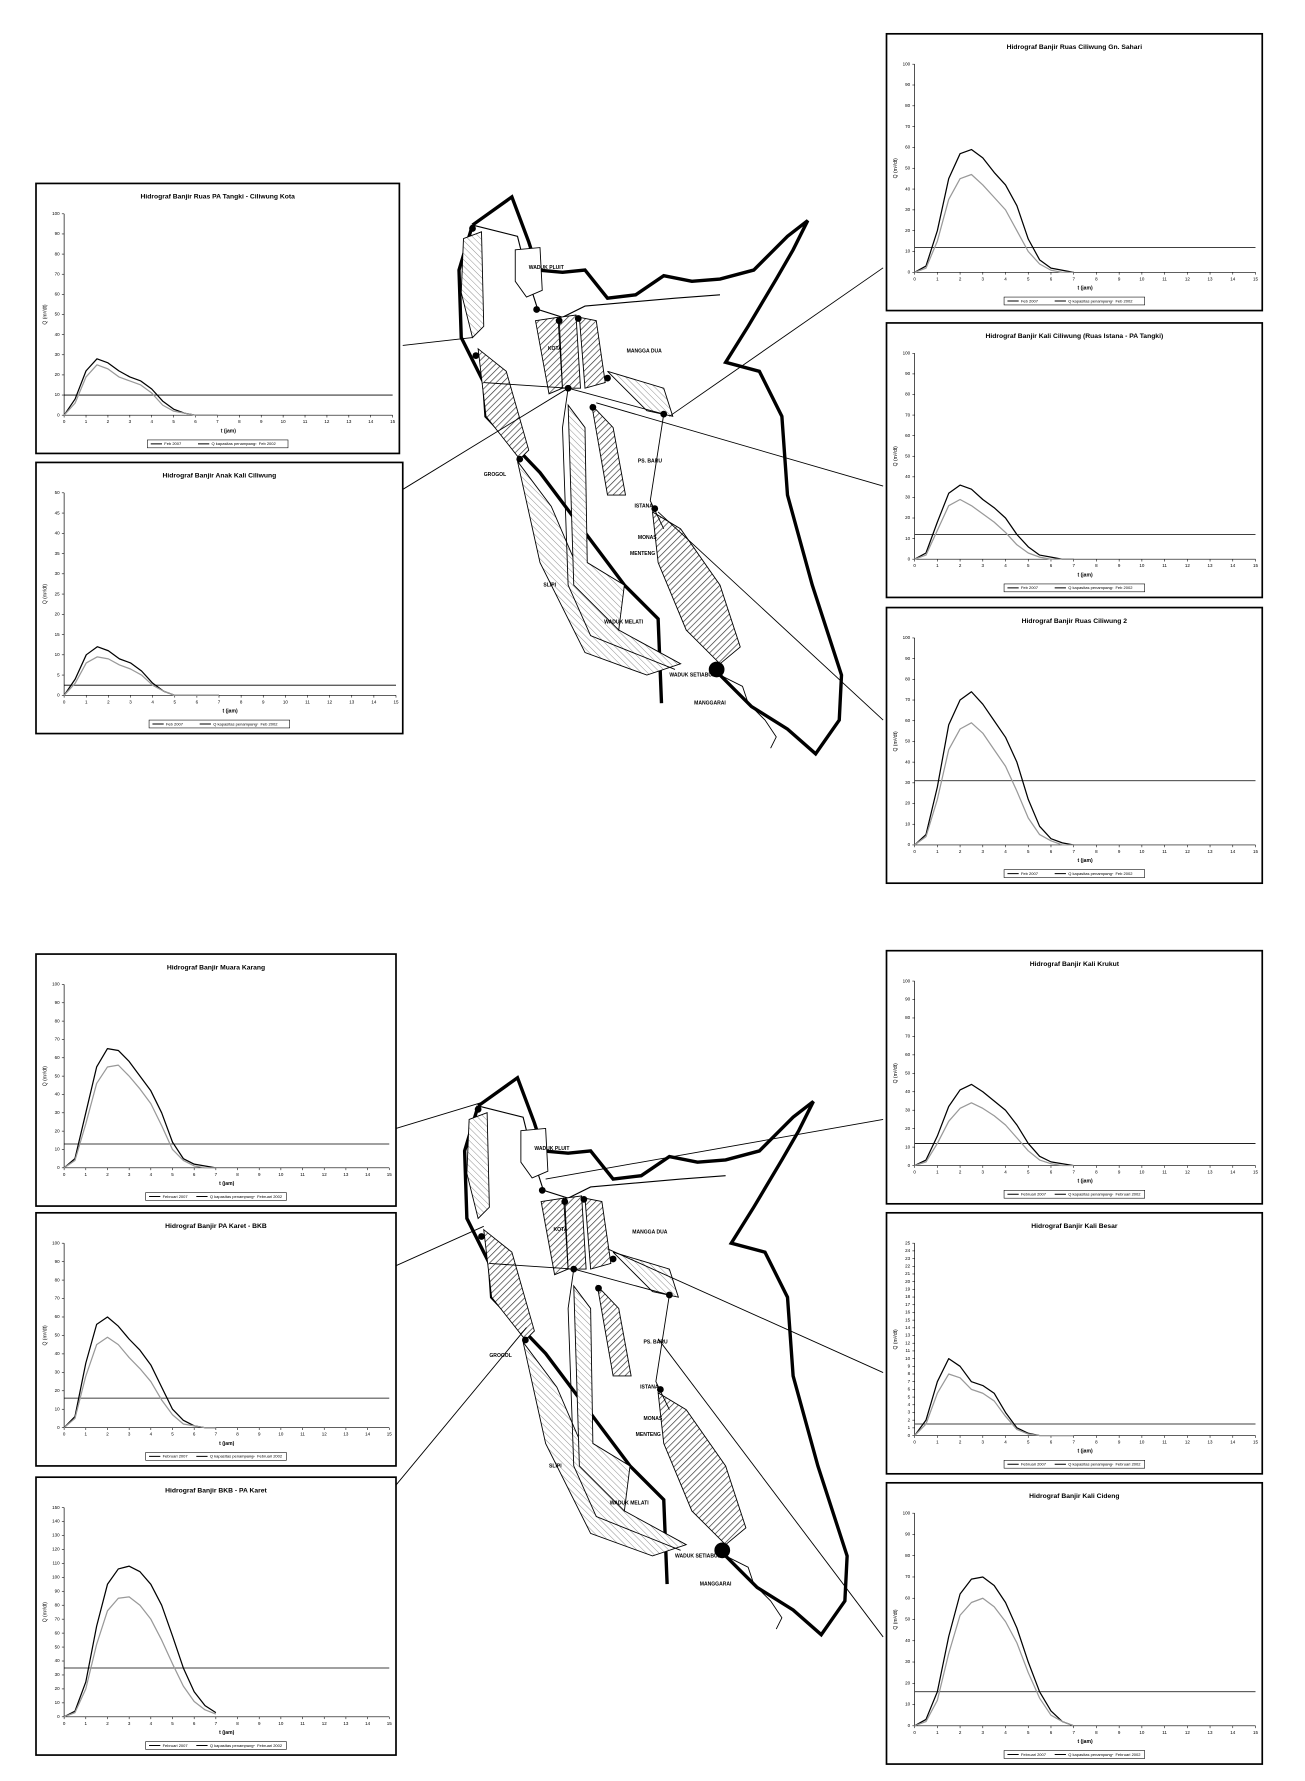 The image size is (1305, 1781). Describe the element at coordinates (909, 1396) in the screenshot. I see `y-tick-label: 5` at that location.